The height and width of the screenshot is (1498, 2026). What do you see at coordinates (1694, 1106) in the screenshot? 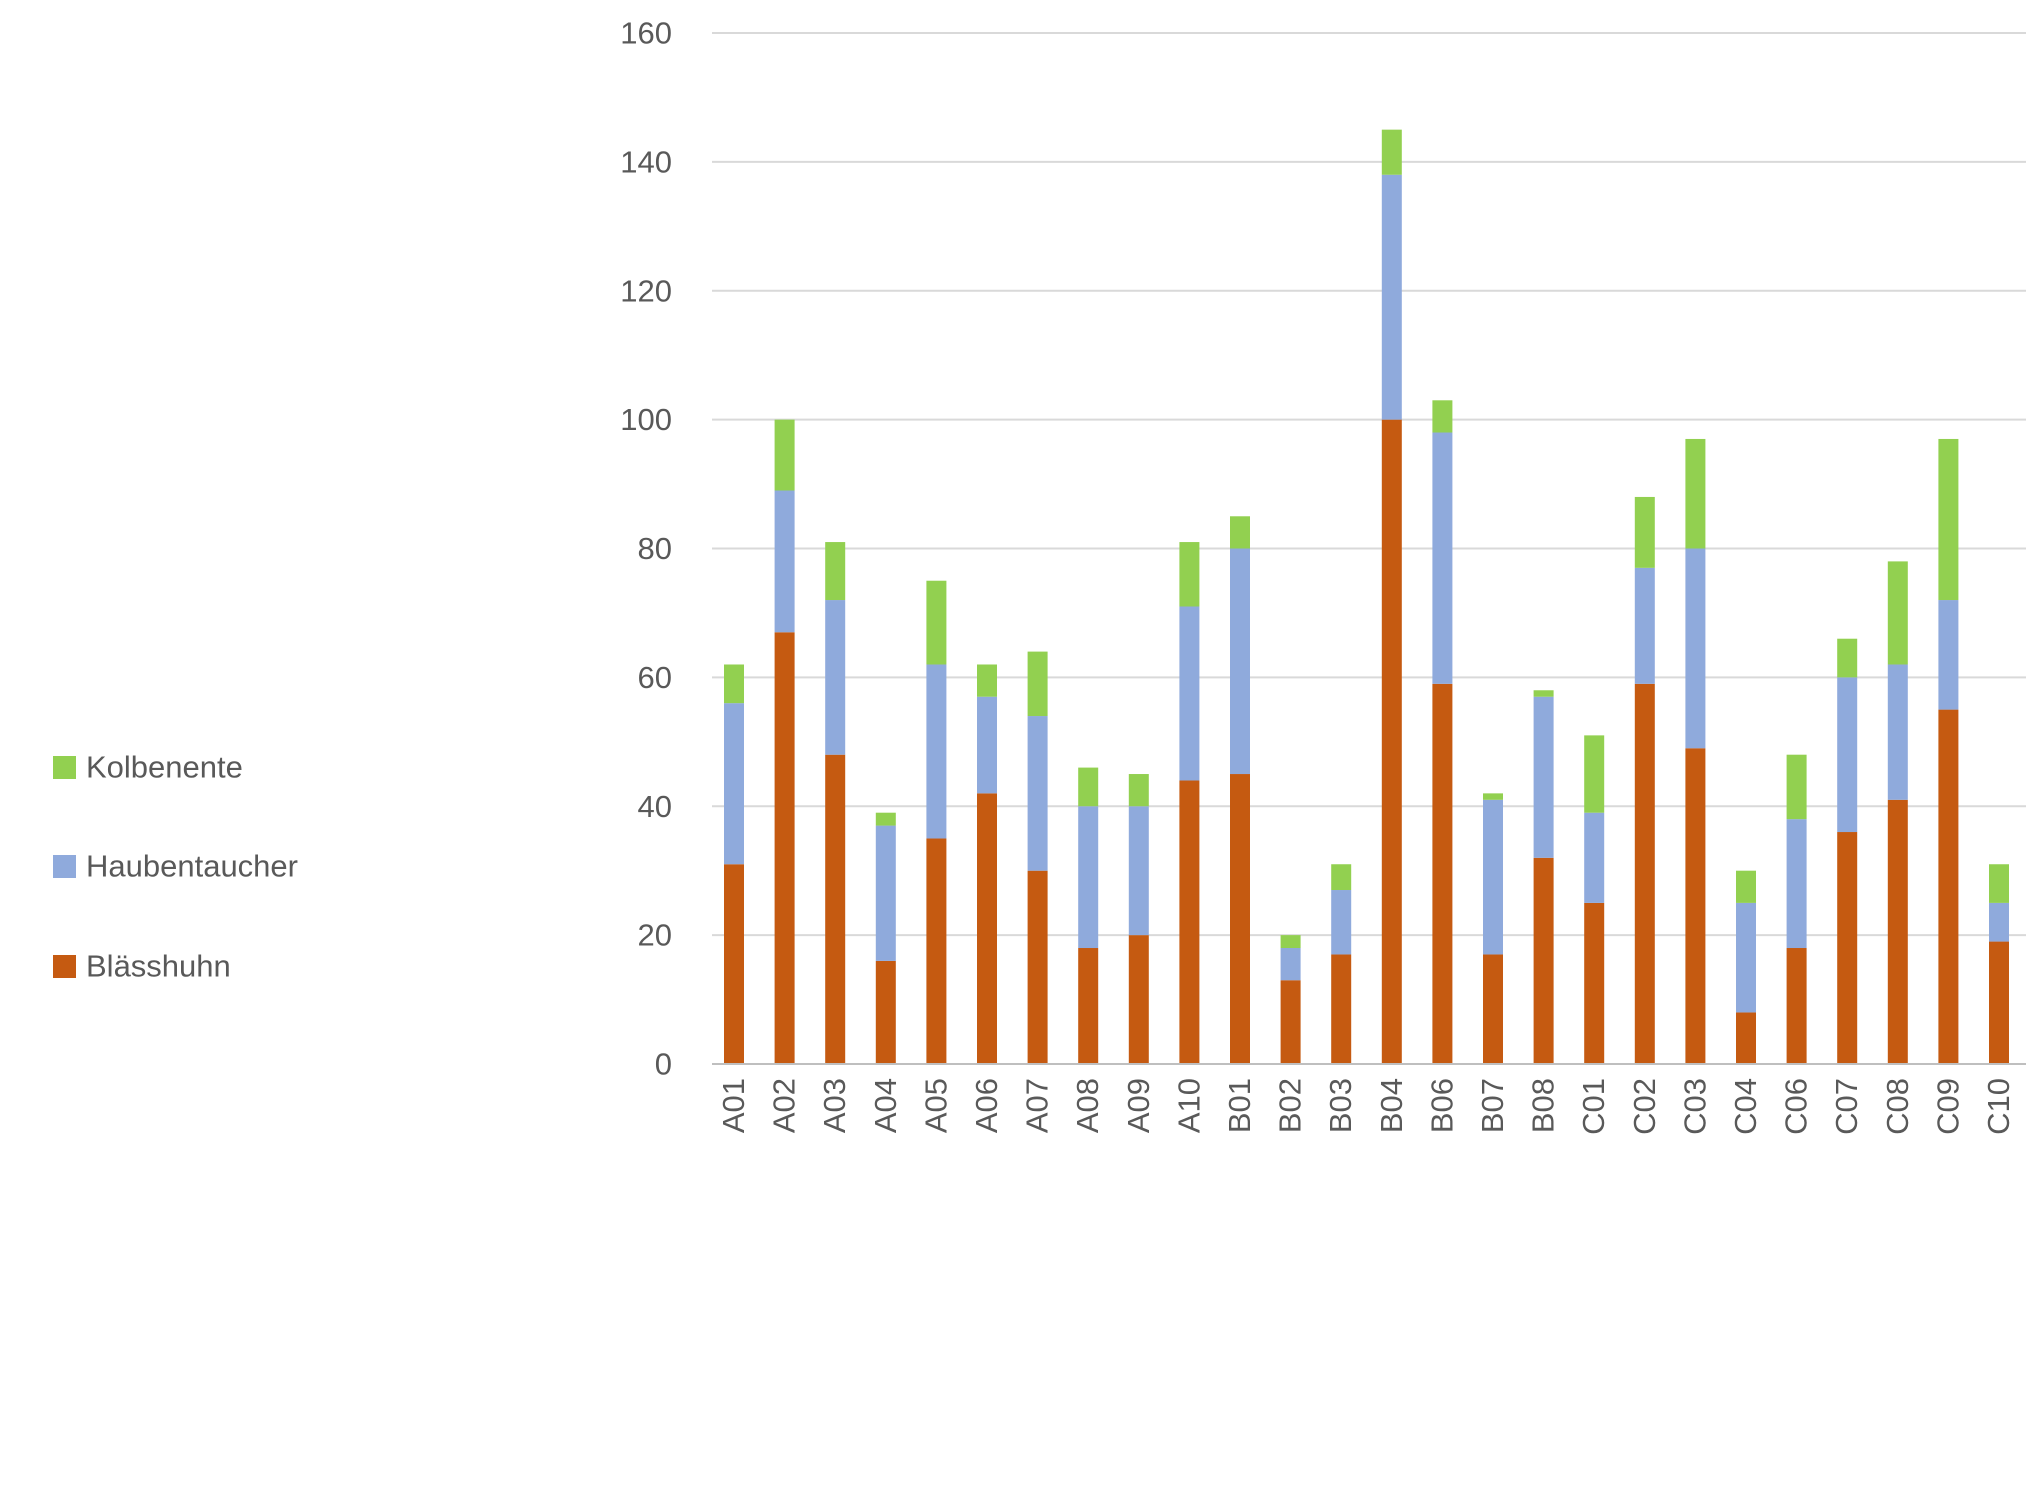
I see `x-tick-label: C03` at bounding box center [1694, 1106].